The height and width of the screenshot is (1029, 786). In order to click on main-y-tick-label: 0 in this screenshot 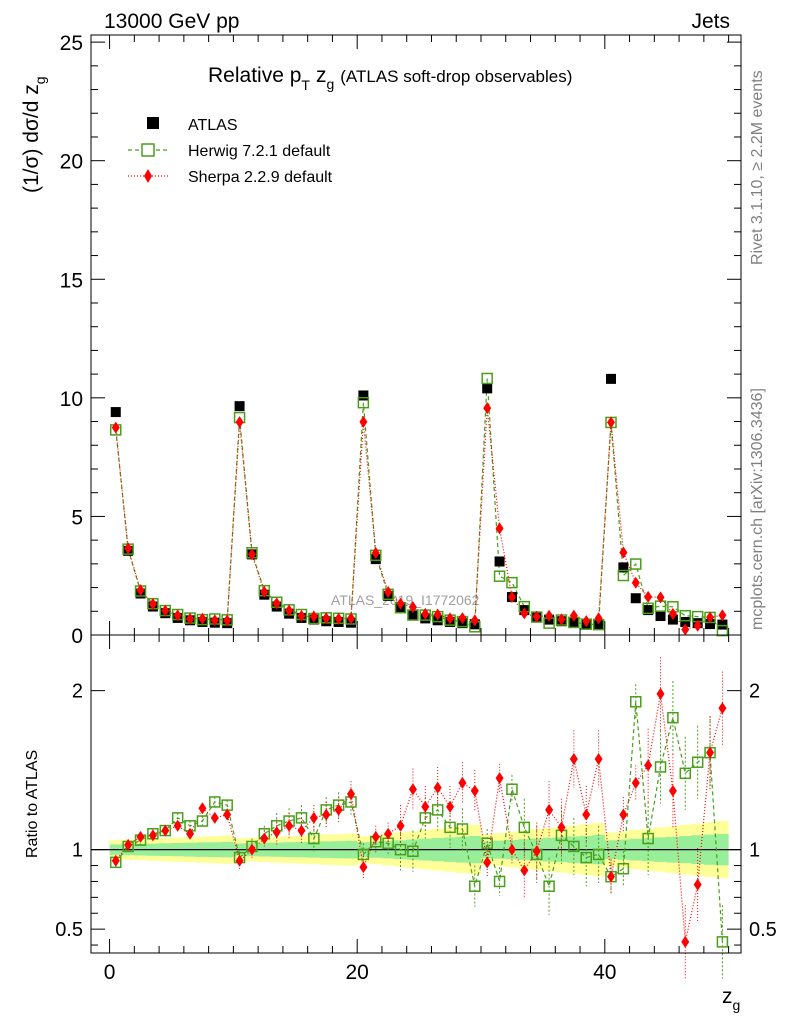, I will do `click(77, 636)`.